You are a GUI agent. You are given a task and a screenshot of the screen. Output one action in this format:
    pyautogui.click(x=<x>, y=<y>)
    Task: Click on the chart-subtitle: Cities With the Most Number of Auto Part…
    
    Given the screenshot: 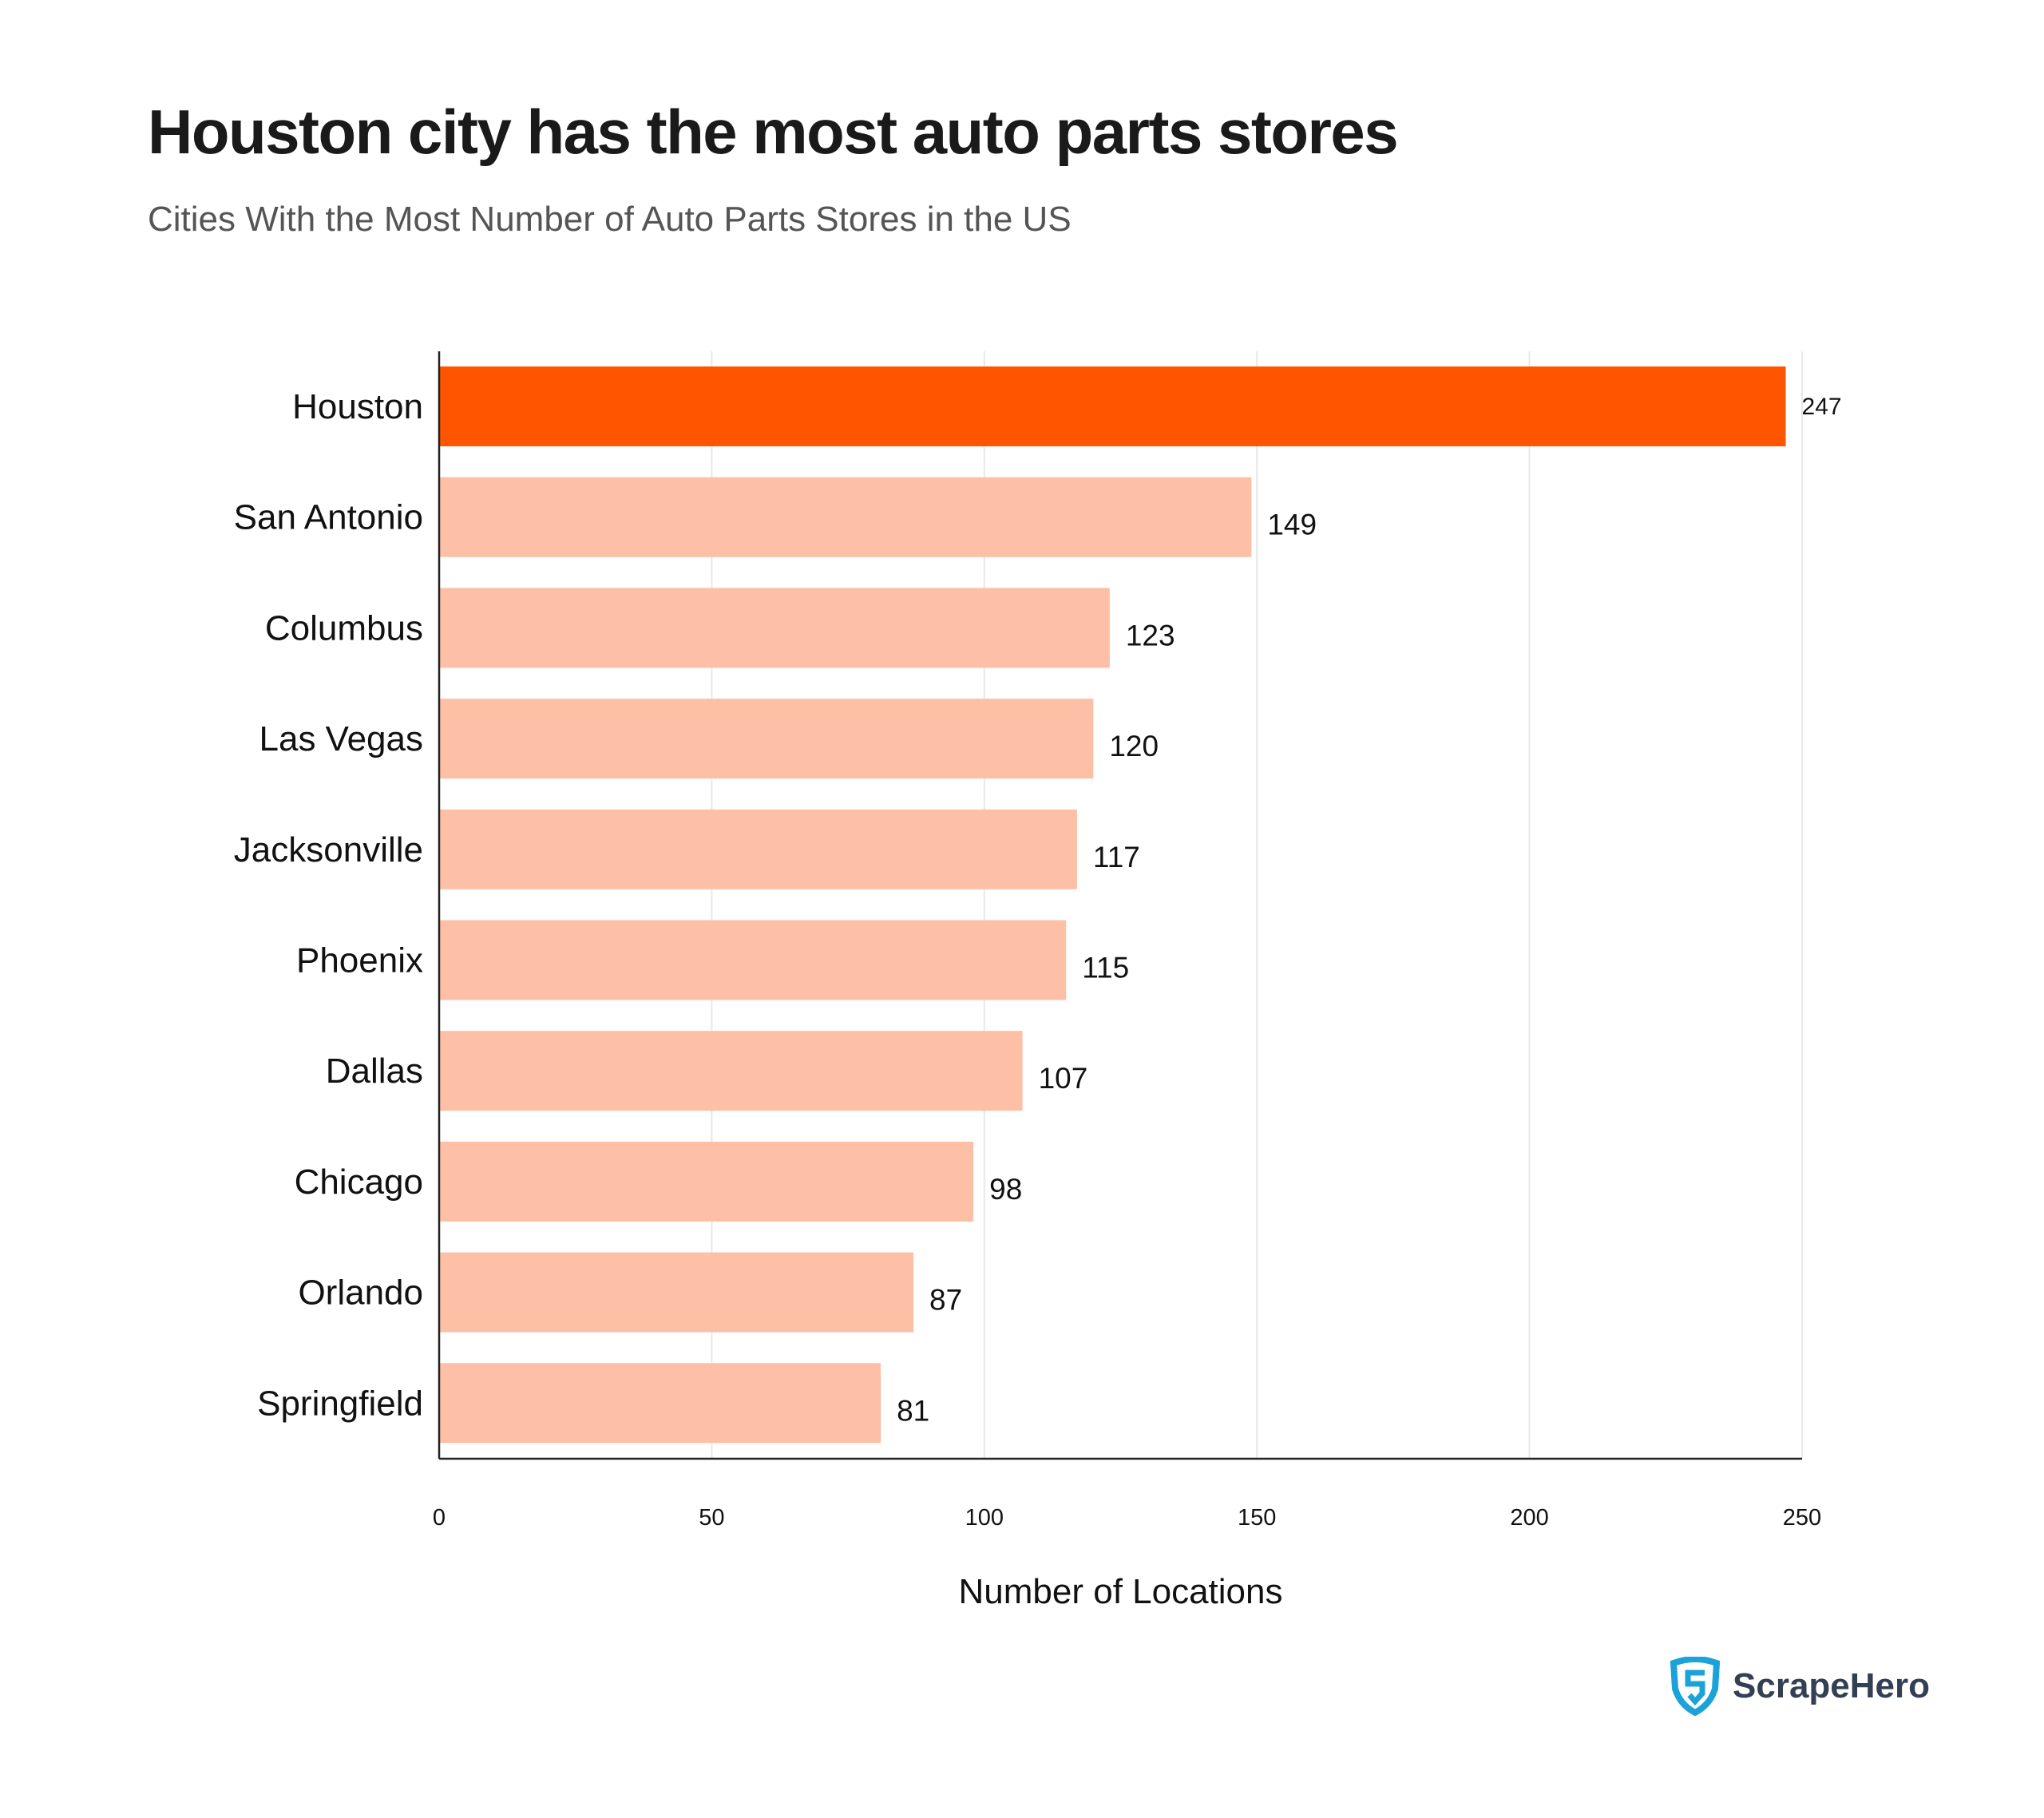 What is the action you would take?
    pyautogui.click(x=610, y=220)
    